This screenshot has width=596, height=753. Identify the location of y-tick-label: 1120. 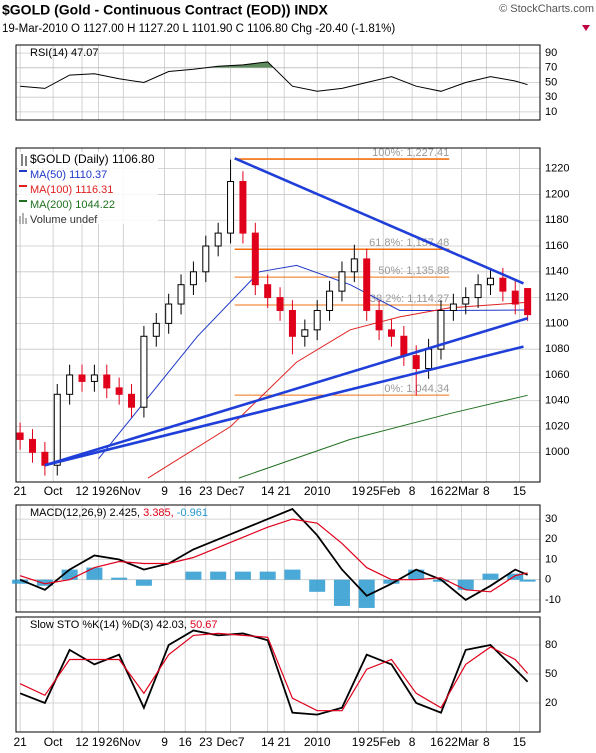
(557, 297).